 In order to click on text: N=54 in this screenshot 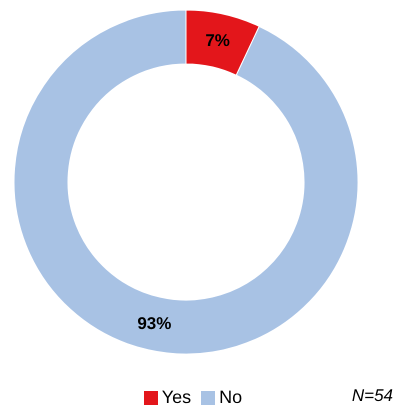, I will do `click(372, 396)`.